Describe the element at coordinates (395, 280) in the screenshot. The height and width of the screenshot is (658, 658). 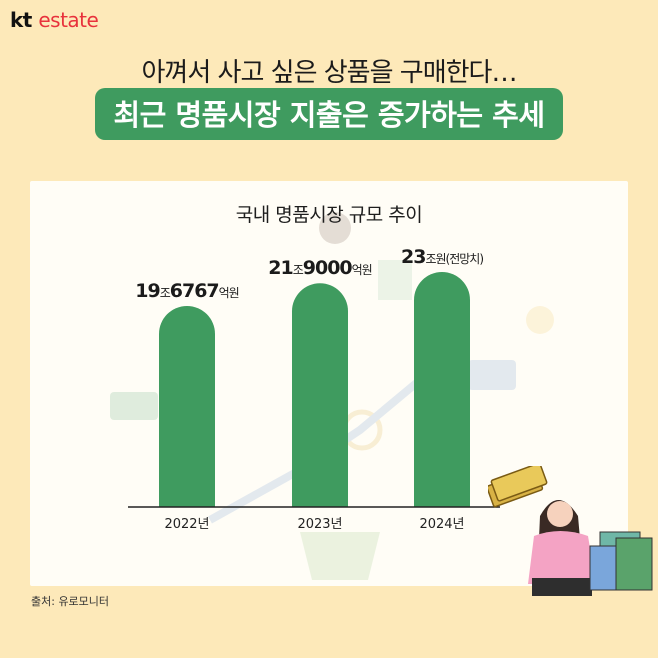
I see `shopping-bag-icon` at that location.